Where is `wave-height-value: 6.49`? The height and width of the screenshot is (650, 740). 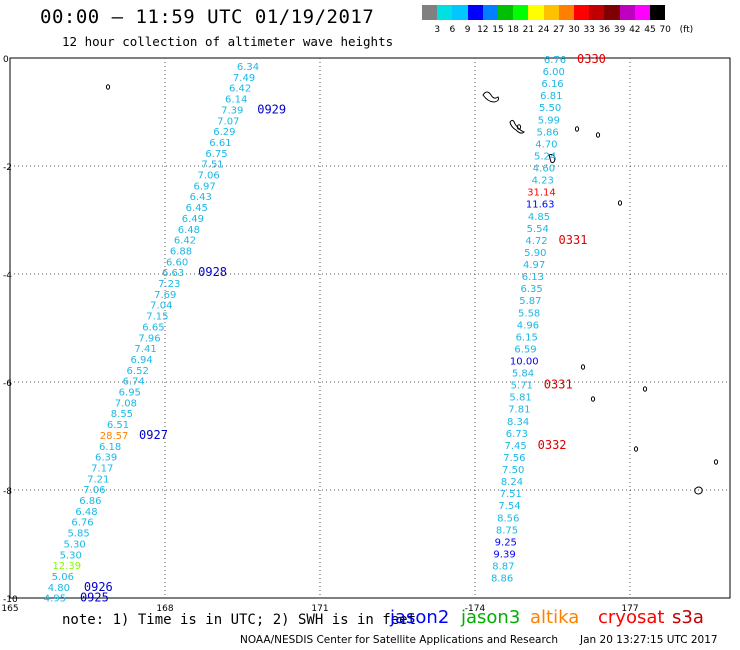
wave-height-value: 6.49 is located at coordinates (193, 219).